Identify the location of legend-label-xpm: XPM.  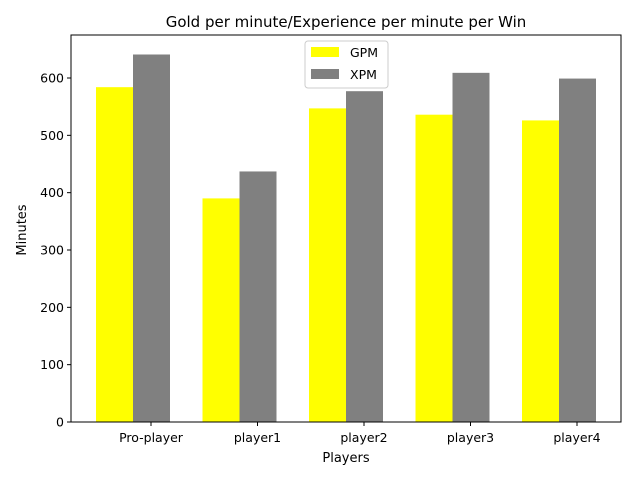
(363, 74).